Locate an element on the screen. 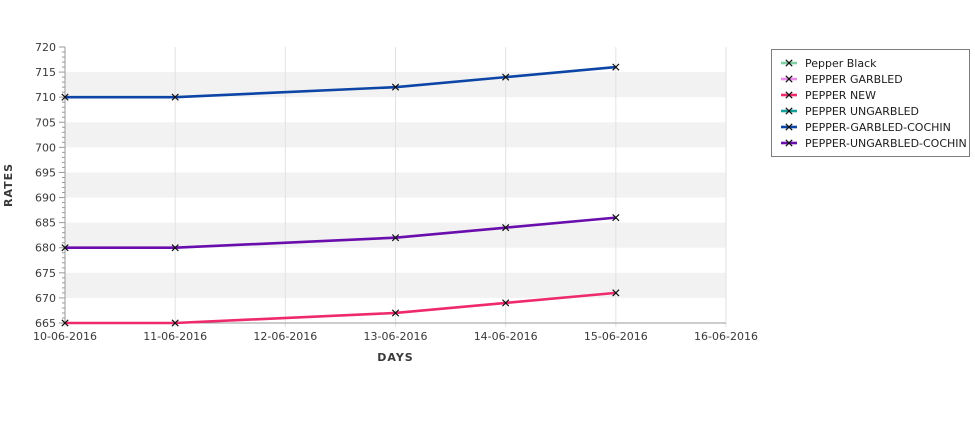 Image resolution: width=975 pixels, height=429 pixels. x-tick-label: 13-06-2016 is located at coordinates (396, 336).